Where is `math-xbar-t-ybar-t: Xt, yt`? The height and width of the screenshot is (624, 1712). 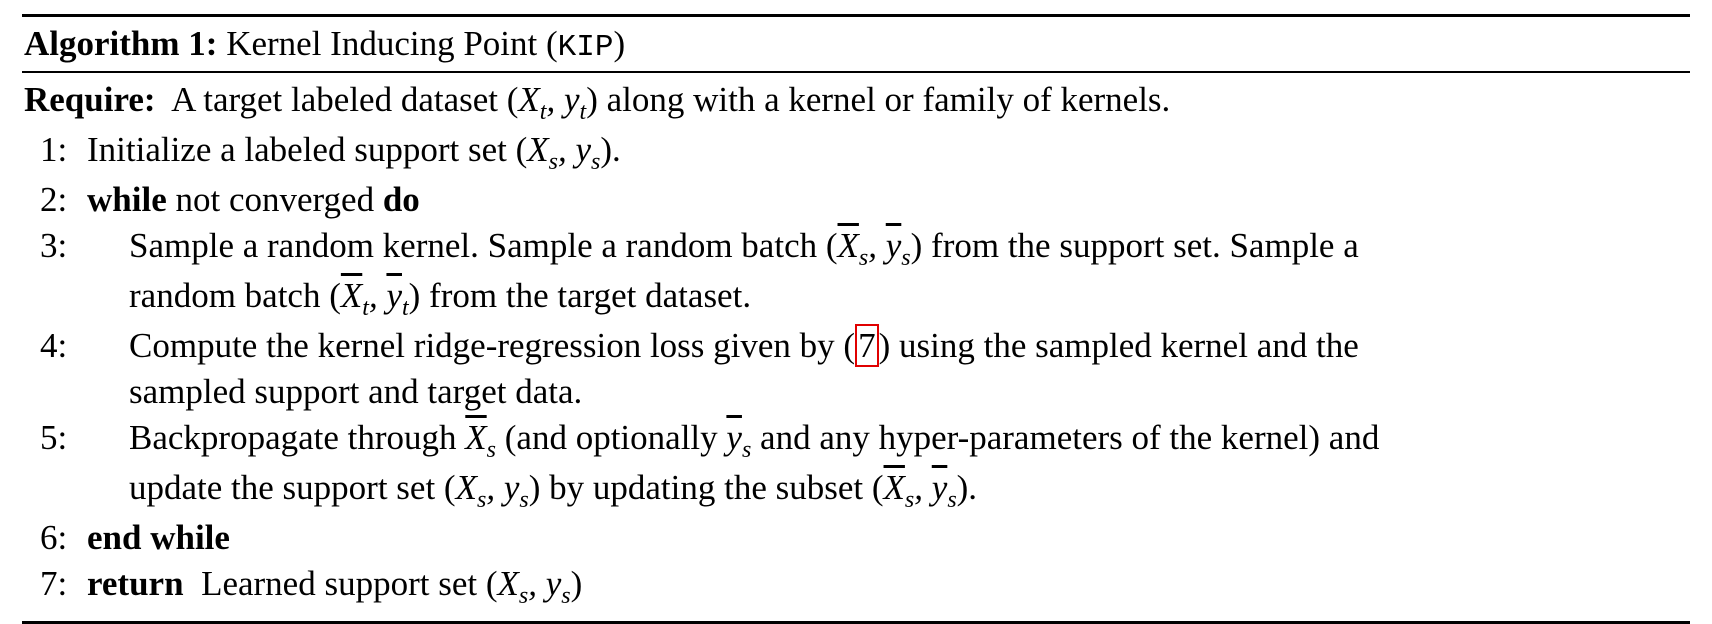
math-xbar-t-ybar-t: Xt, yt is located at coordinates (374, 298).